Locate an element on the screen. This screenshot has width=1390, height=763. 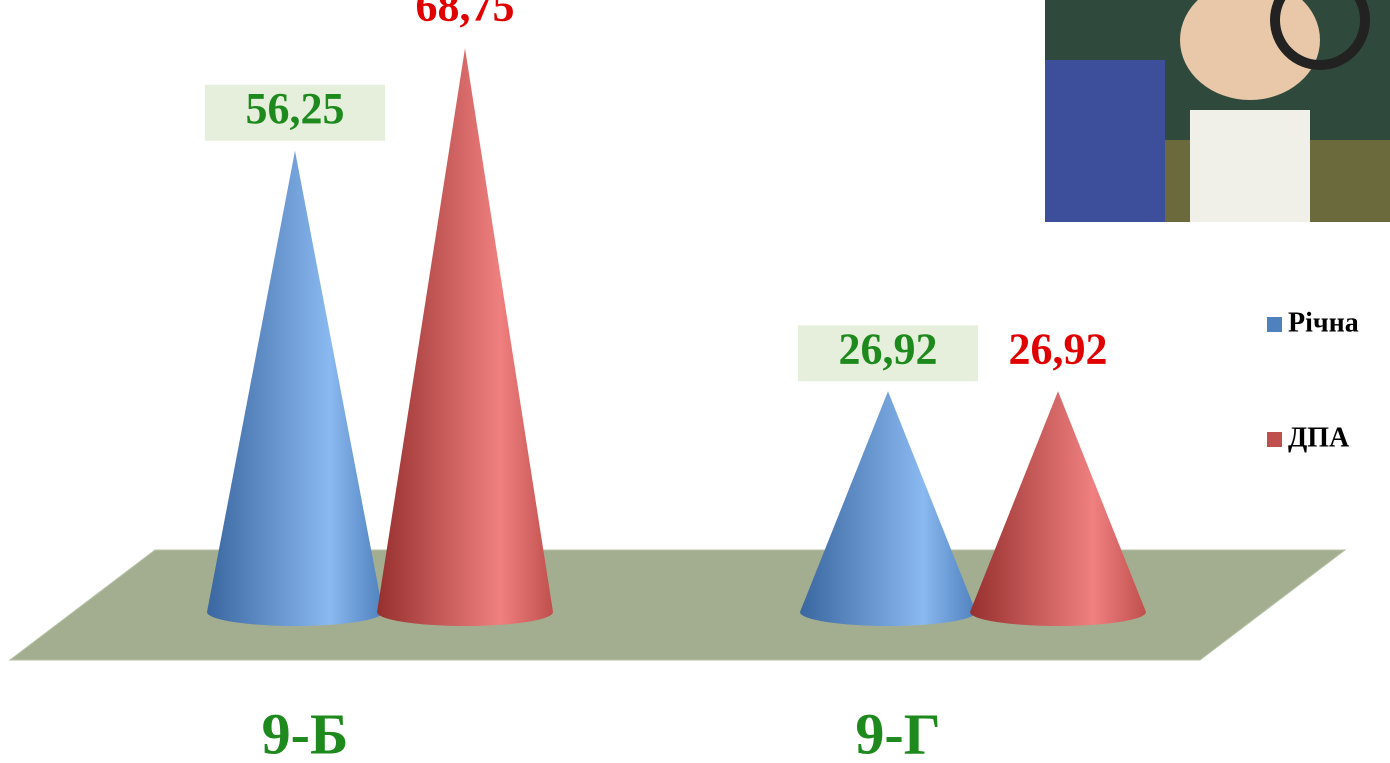
x-tick-label: 9-Б is located at coordinates (305, 732).